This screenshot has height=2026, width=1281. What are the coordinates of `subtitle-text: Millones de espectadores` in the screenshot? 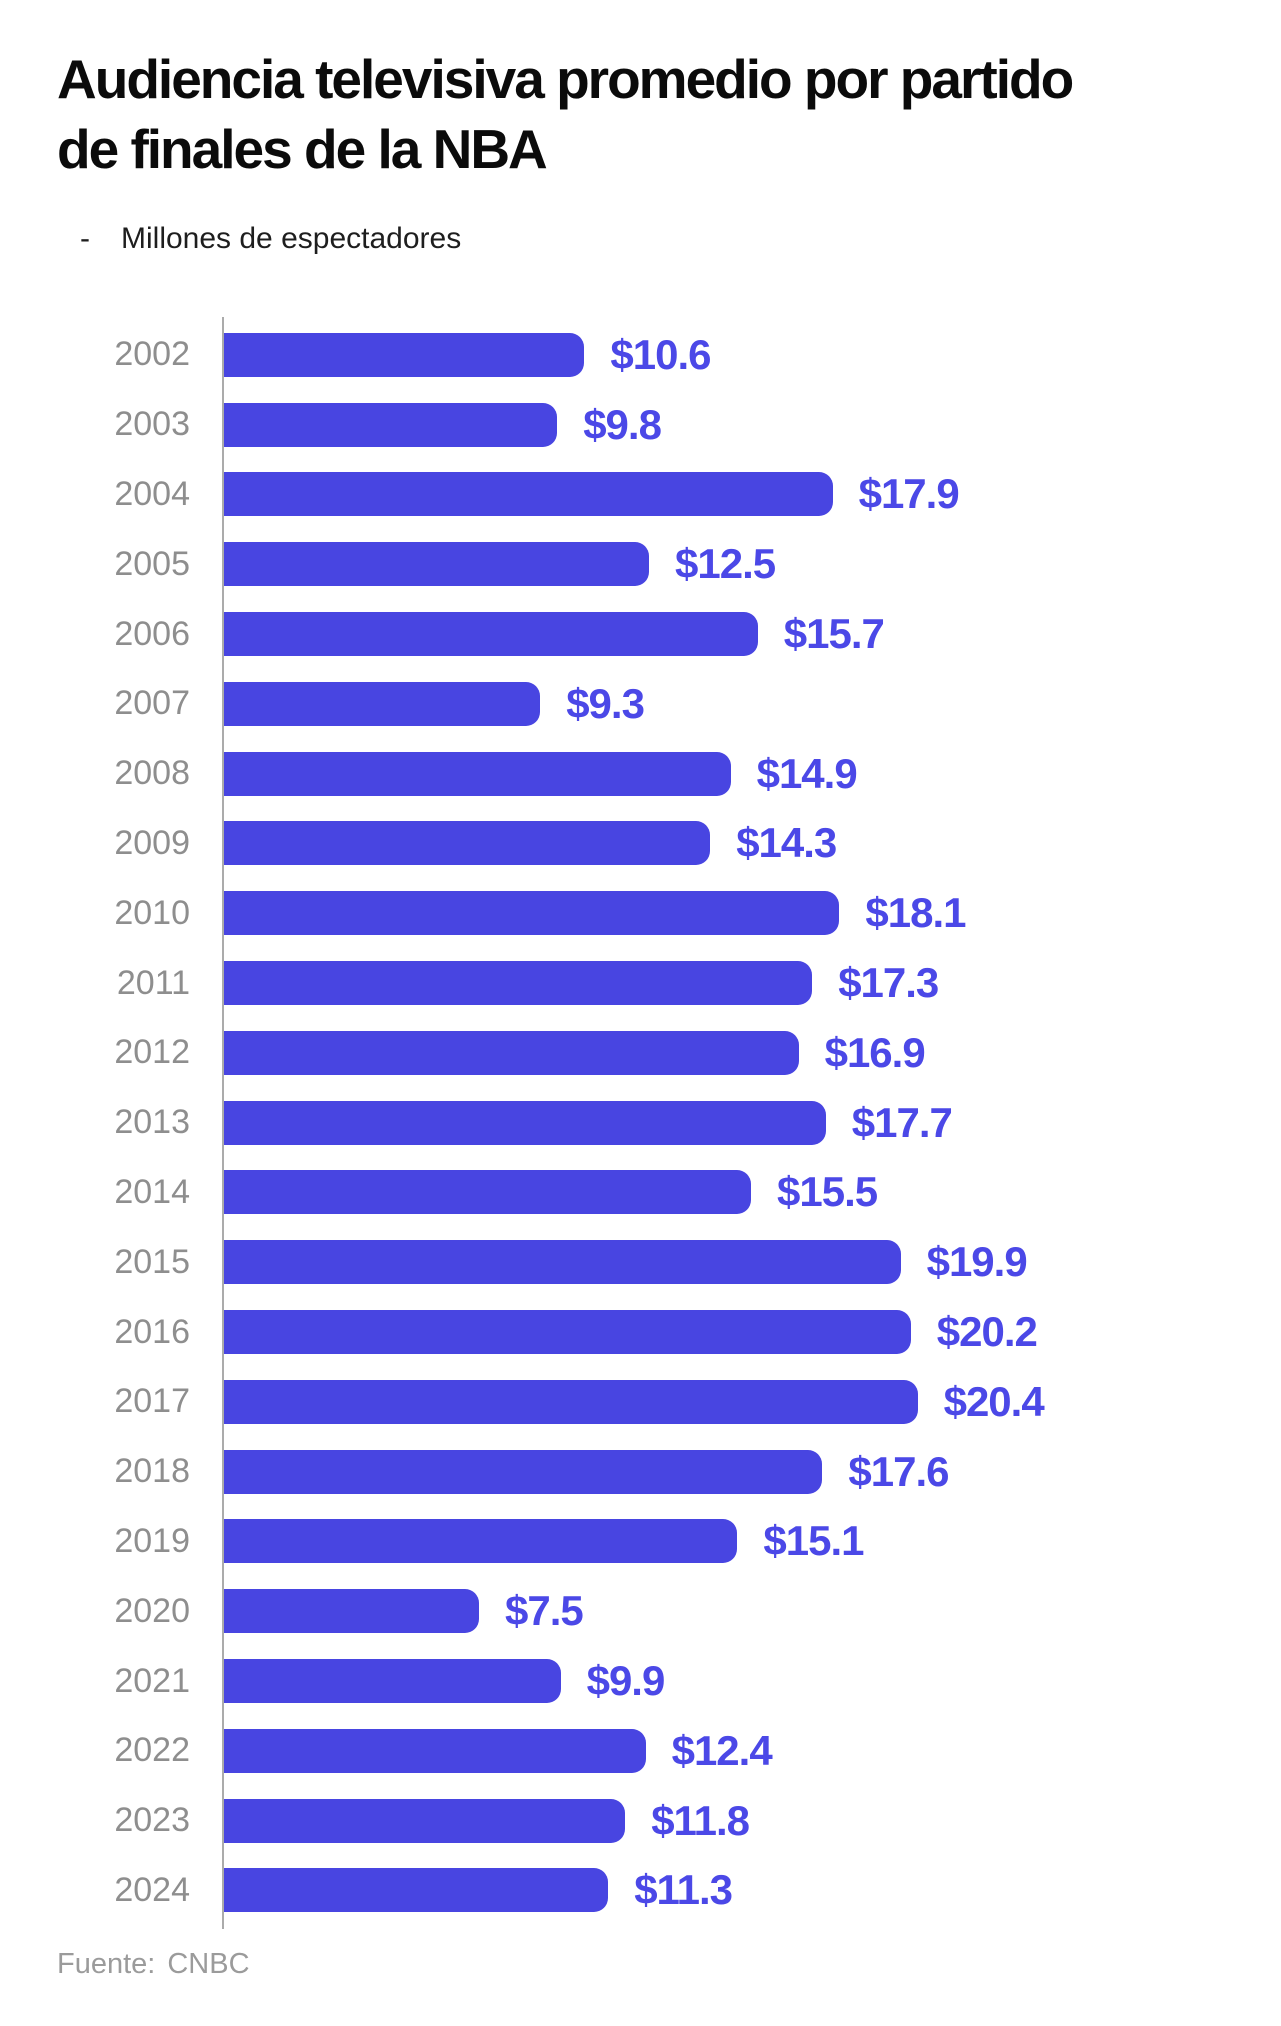 It's located at (291, 238).